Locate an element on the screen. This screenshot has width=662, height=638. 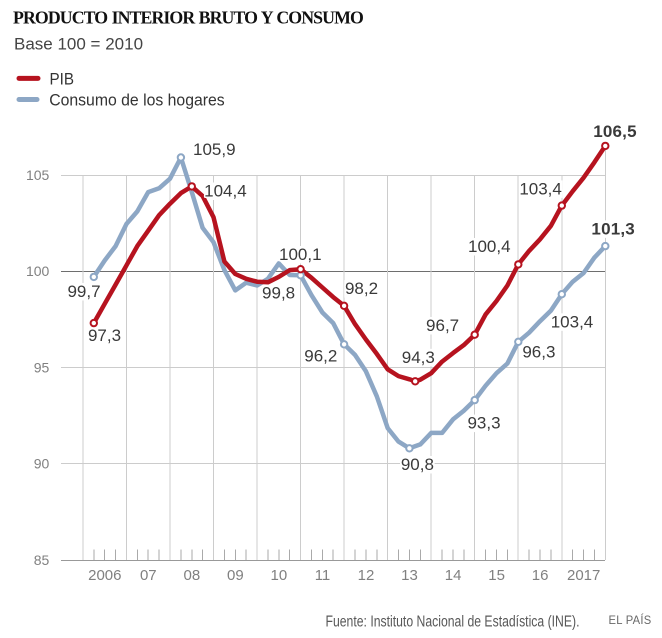
svg-text: 90 is located at coordinates (42, 464).